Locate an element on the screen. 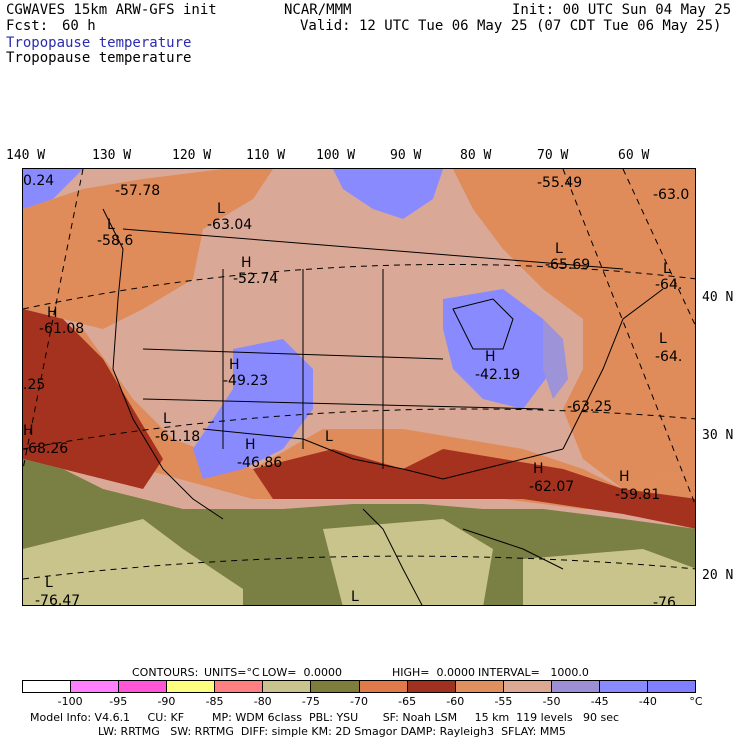 This screenshot has height=740, width=740. units-label: UNITS=°C is located at coordinates (232, 672).